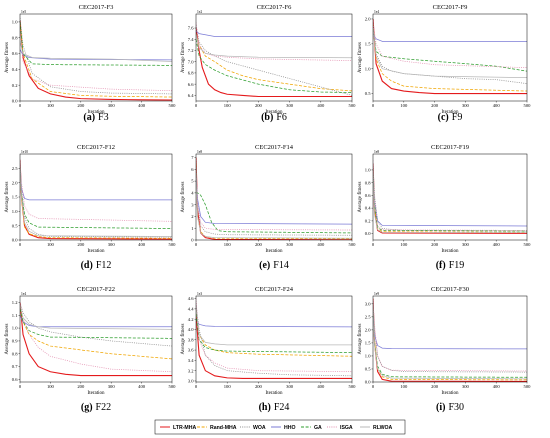 The height and width of the screenshot is (438, 550). What do you see at coordinates (346, 428) in the screenshot?
I see `legend-label: ISGA` at bounding box center [346, 428].